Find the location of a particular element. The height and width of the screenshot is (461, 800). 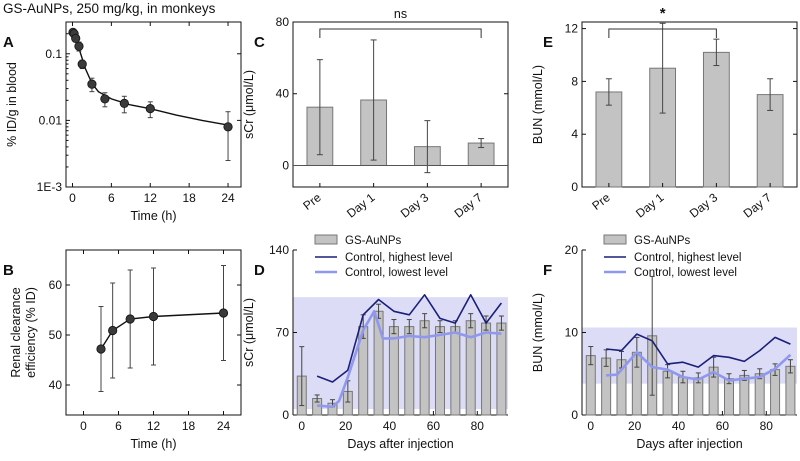

panel-label-f: F is located at coordinates (547, 270).